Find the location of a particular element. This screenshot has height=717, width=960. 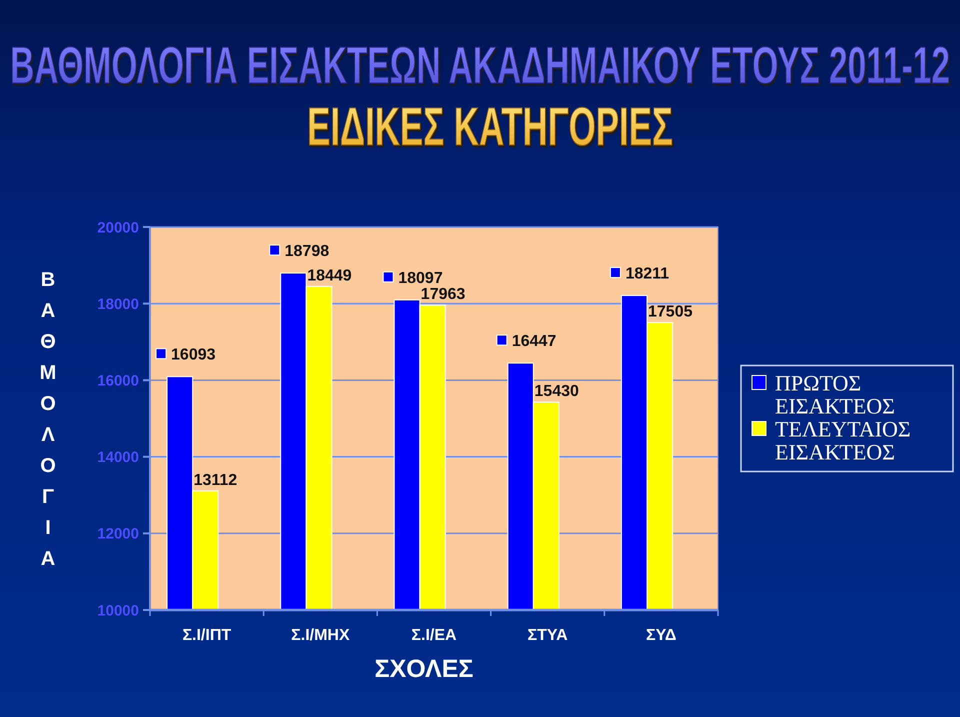

x-axis-title: ΣΧΟΛΕΣ is located at coordinates (424, 669).